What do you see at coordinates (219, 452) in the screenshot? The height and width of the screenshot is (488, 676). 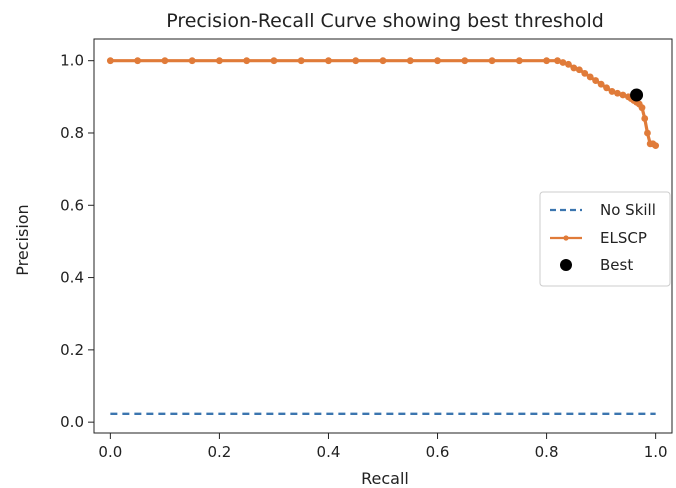 I see `x-tick-label: 0.2` at bounding box center [219, 452].